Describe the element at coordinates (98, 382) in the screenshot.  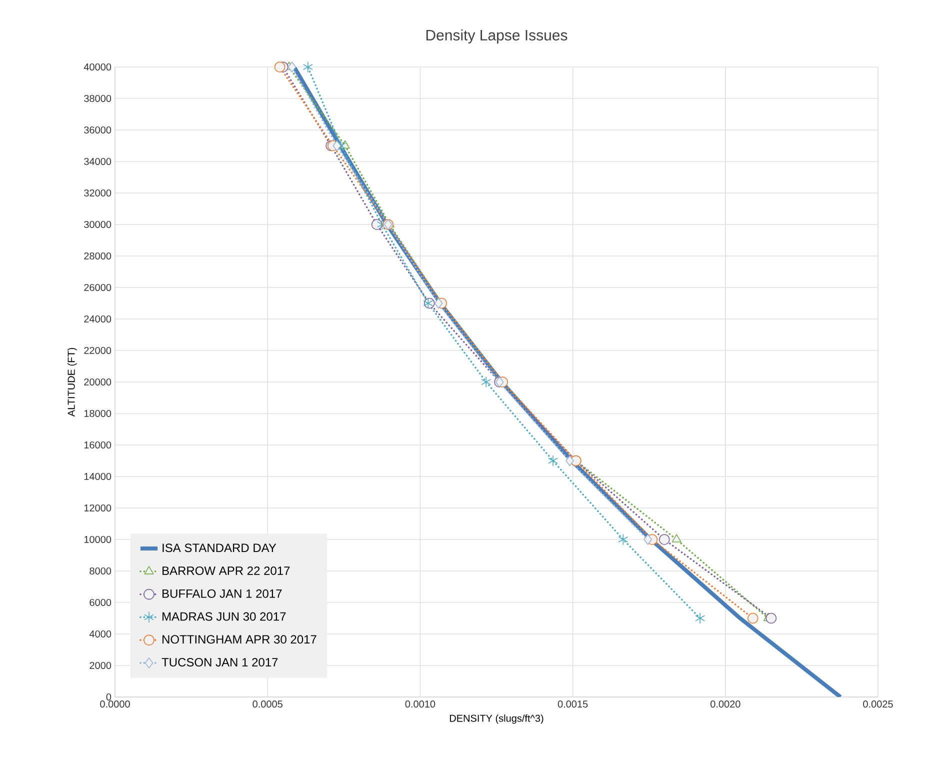
I see `y-tick-label: 20000` at that location.